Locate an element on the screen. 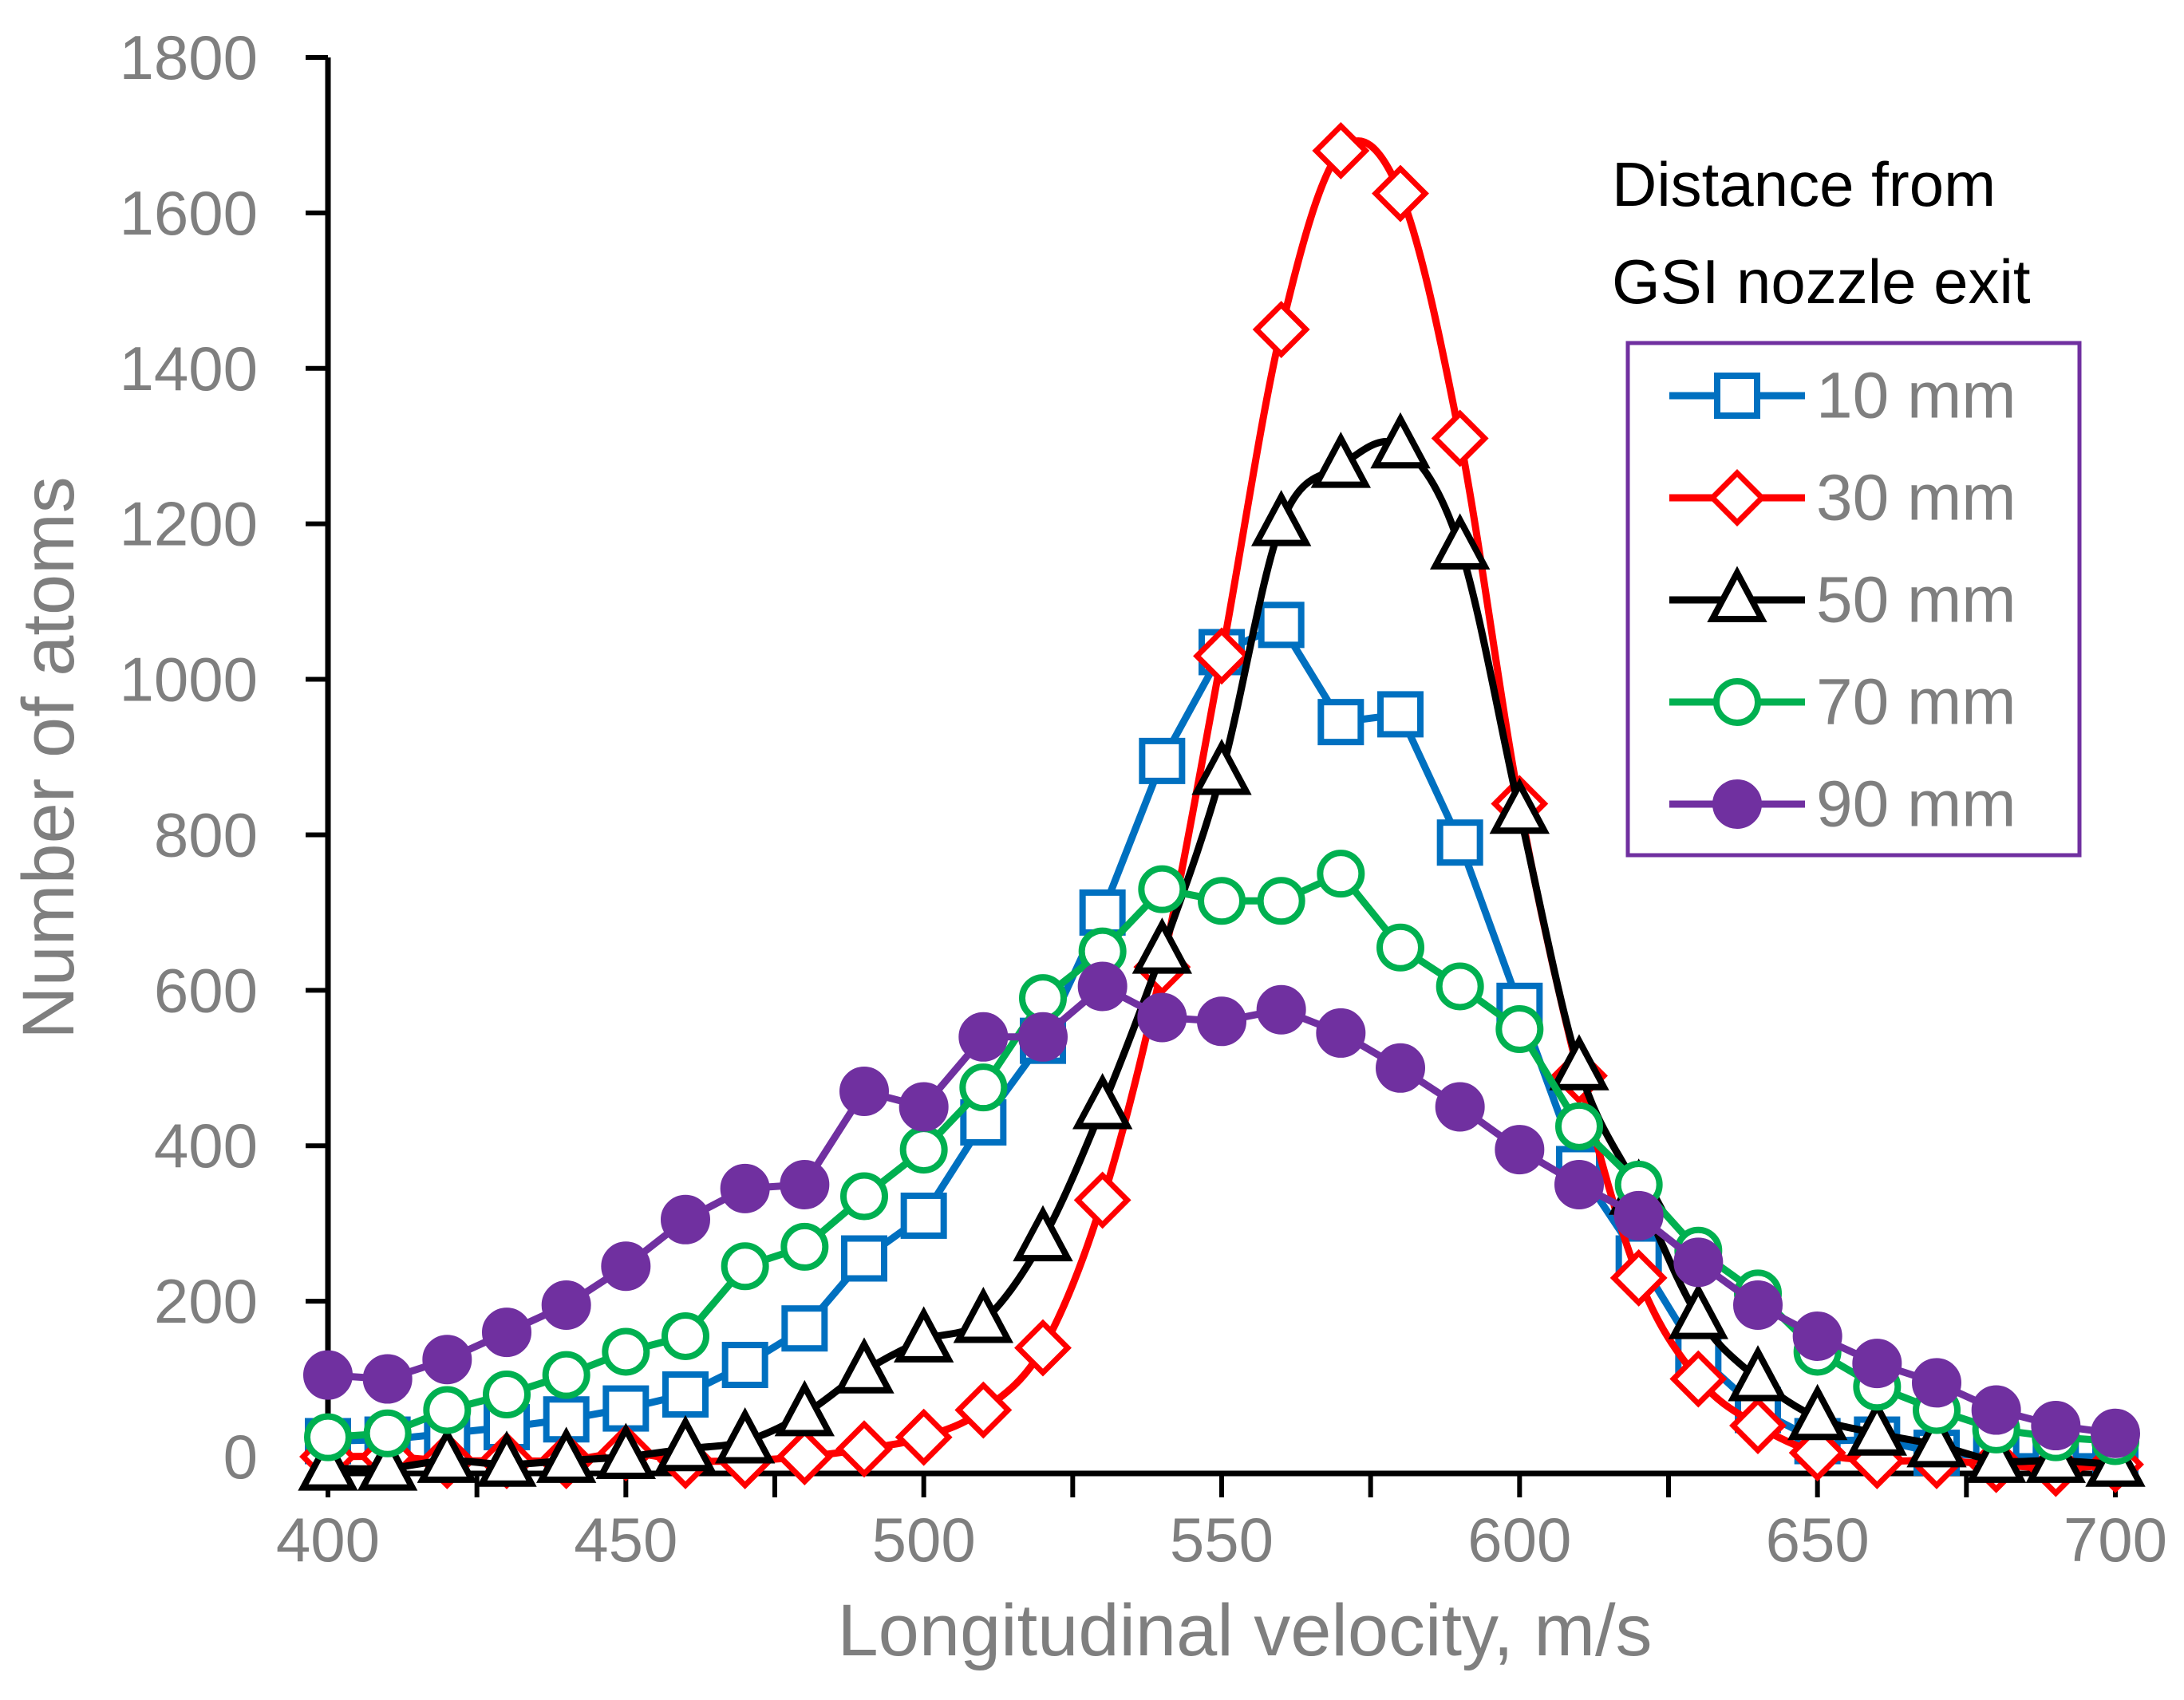 The height and width of the screenshot is (1700, 2184). y-tick-label: 1000 is located at coordinates (188, 680).